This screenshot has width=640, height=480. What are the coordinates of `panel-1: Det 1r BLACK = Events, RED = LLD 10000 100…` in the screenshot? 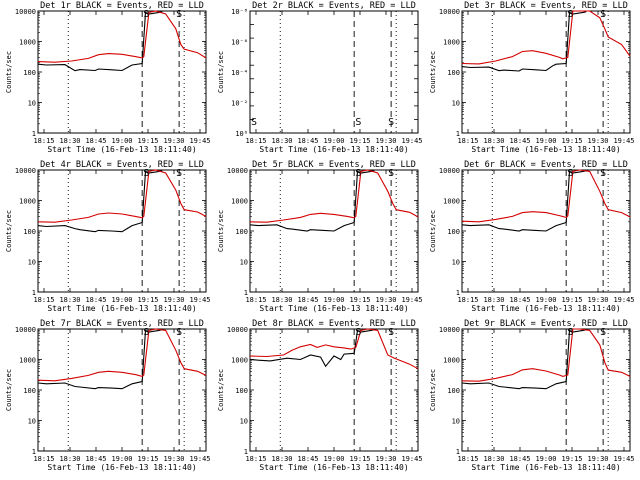 It's located at (108, 77).